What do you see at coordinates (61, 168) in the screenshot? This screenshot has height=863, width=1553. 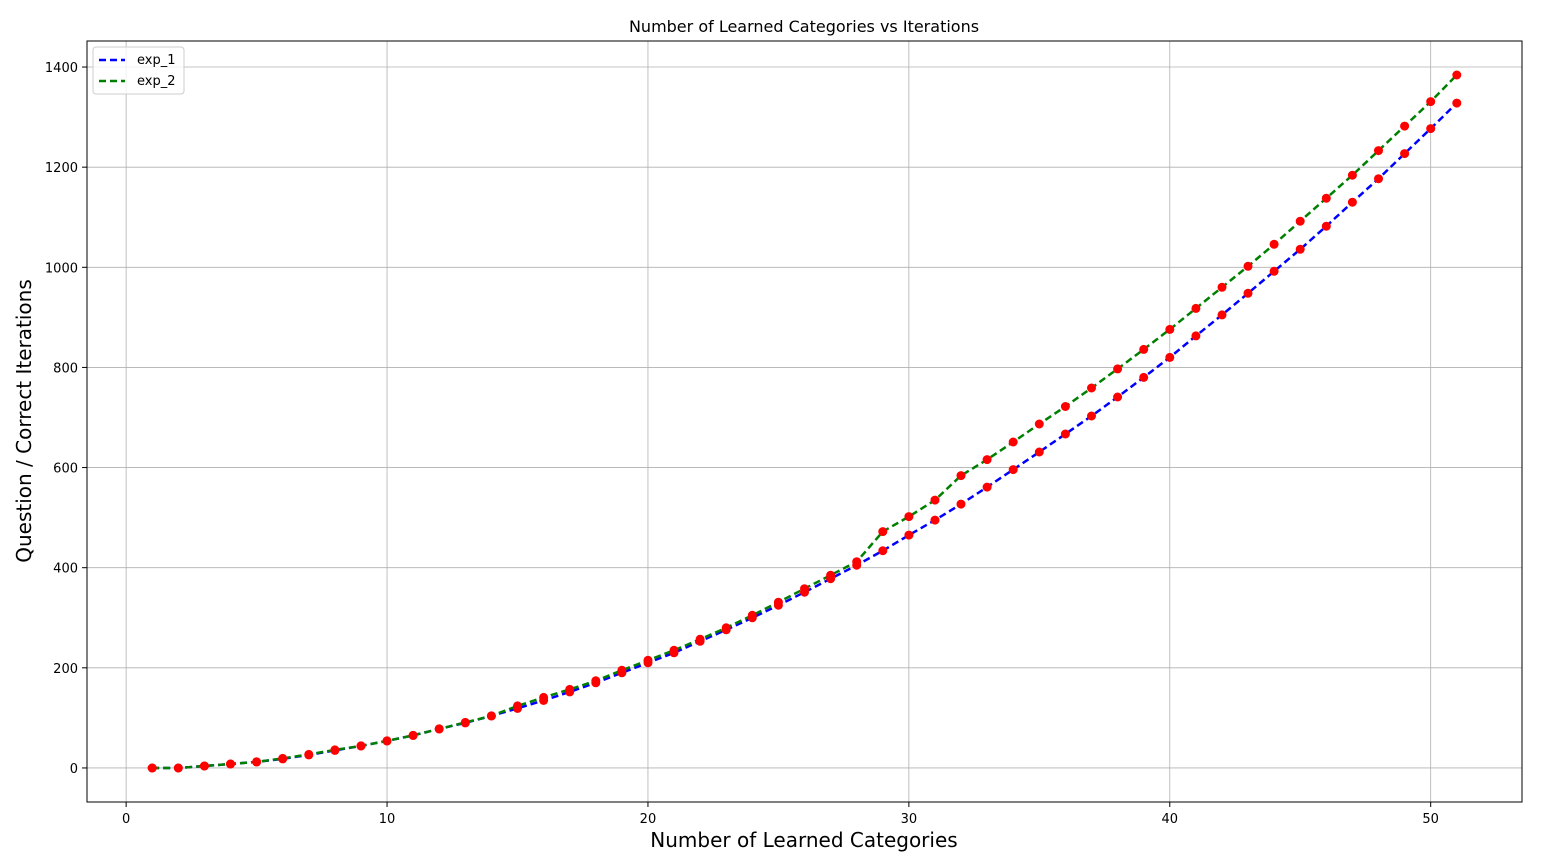 I see `y-tick-label: 1200` at bounding box center [61, 168].